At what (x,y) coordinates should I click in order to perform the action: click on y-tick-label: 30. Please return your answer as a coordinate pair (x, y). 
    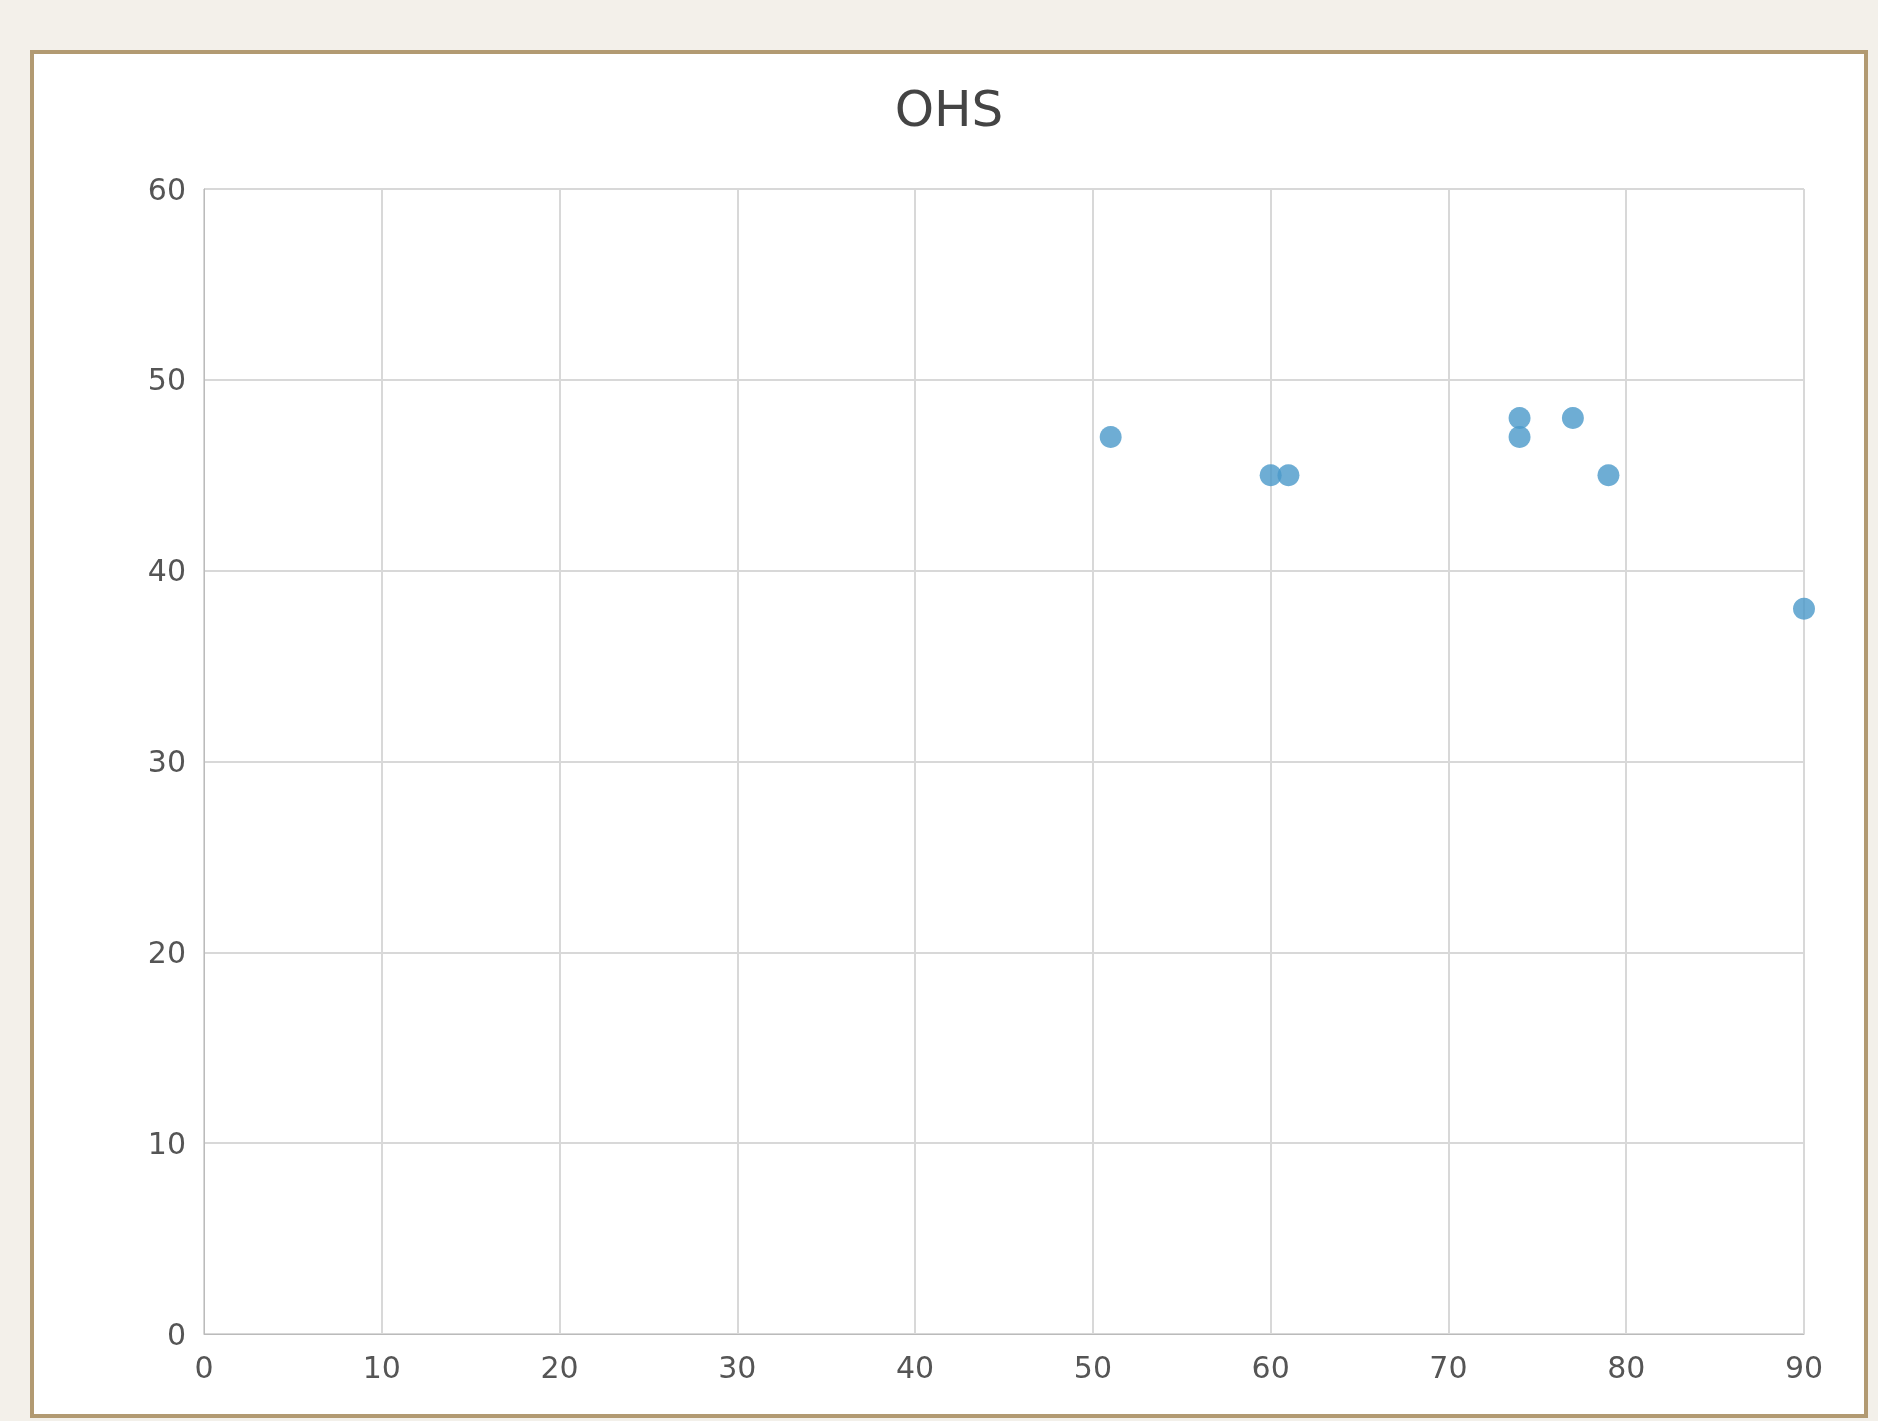
    Looking at the image, I should click on (166, 761).